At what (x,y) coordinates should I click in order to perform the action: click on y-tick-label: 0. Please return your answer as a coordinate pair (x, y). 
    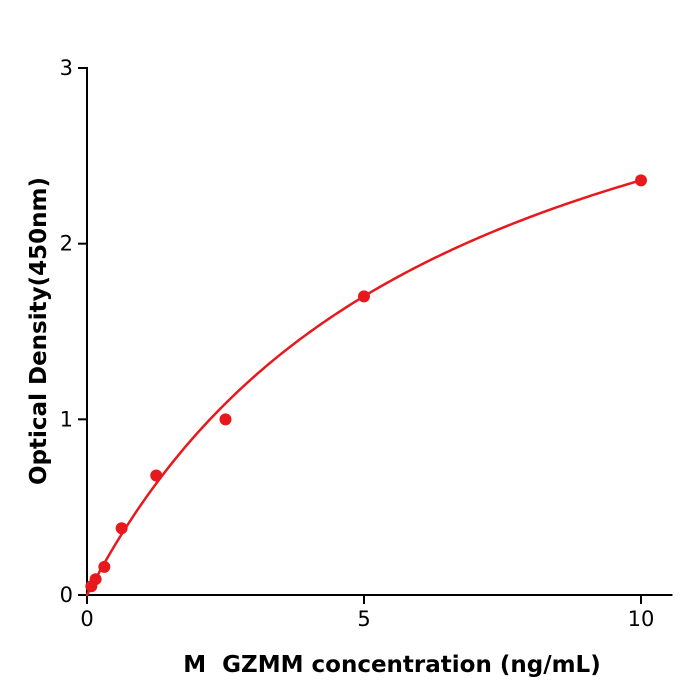
    Looking at the image, I should click on (66, 595).